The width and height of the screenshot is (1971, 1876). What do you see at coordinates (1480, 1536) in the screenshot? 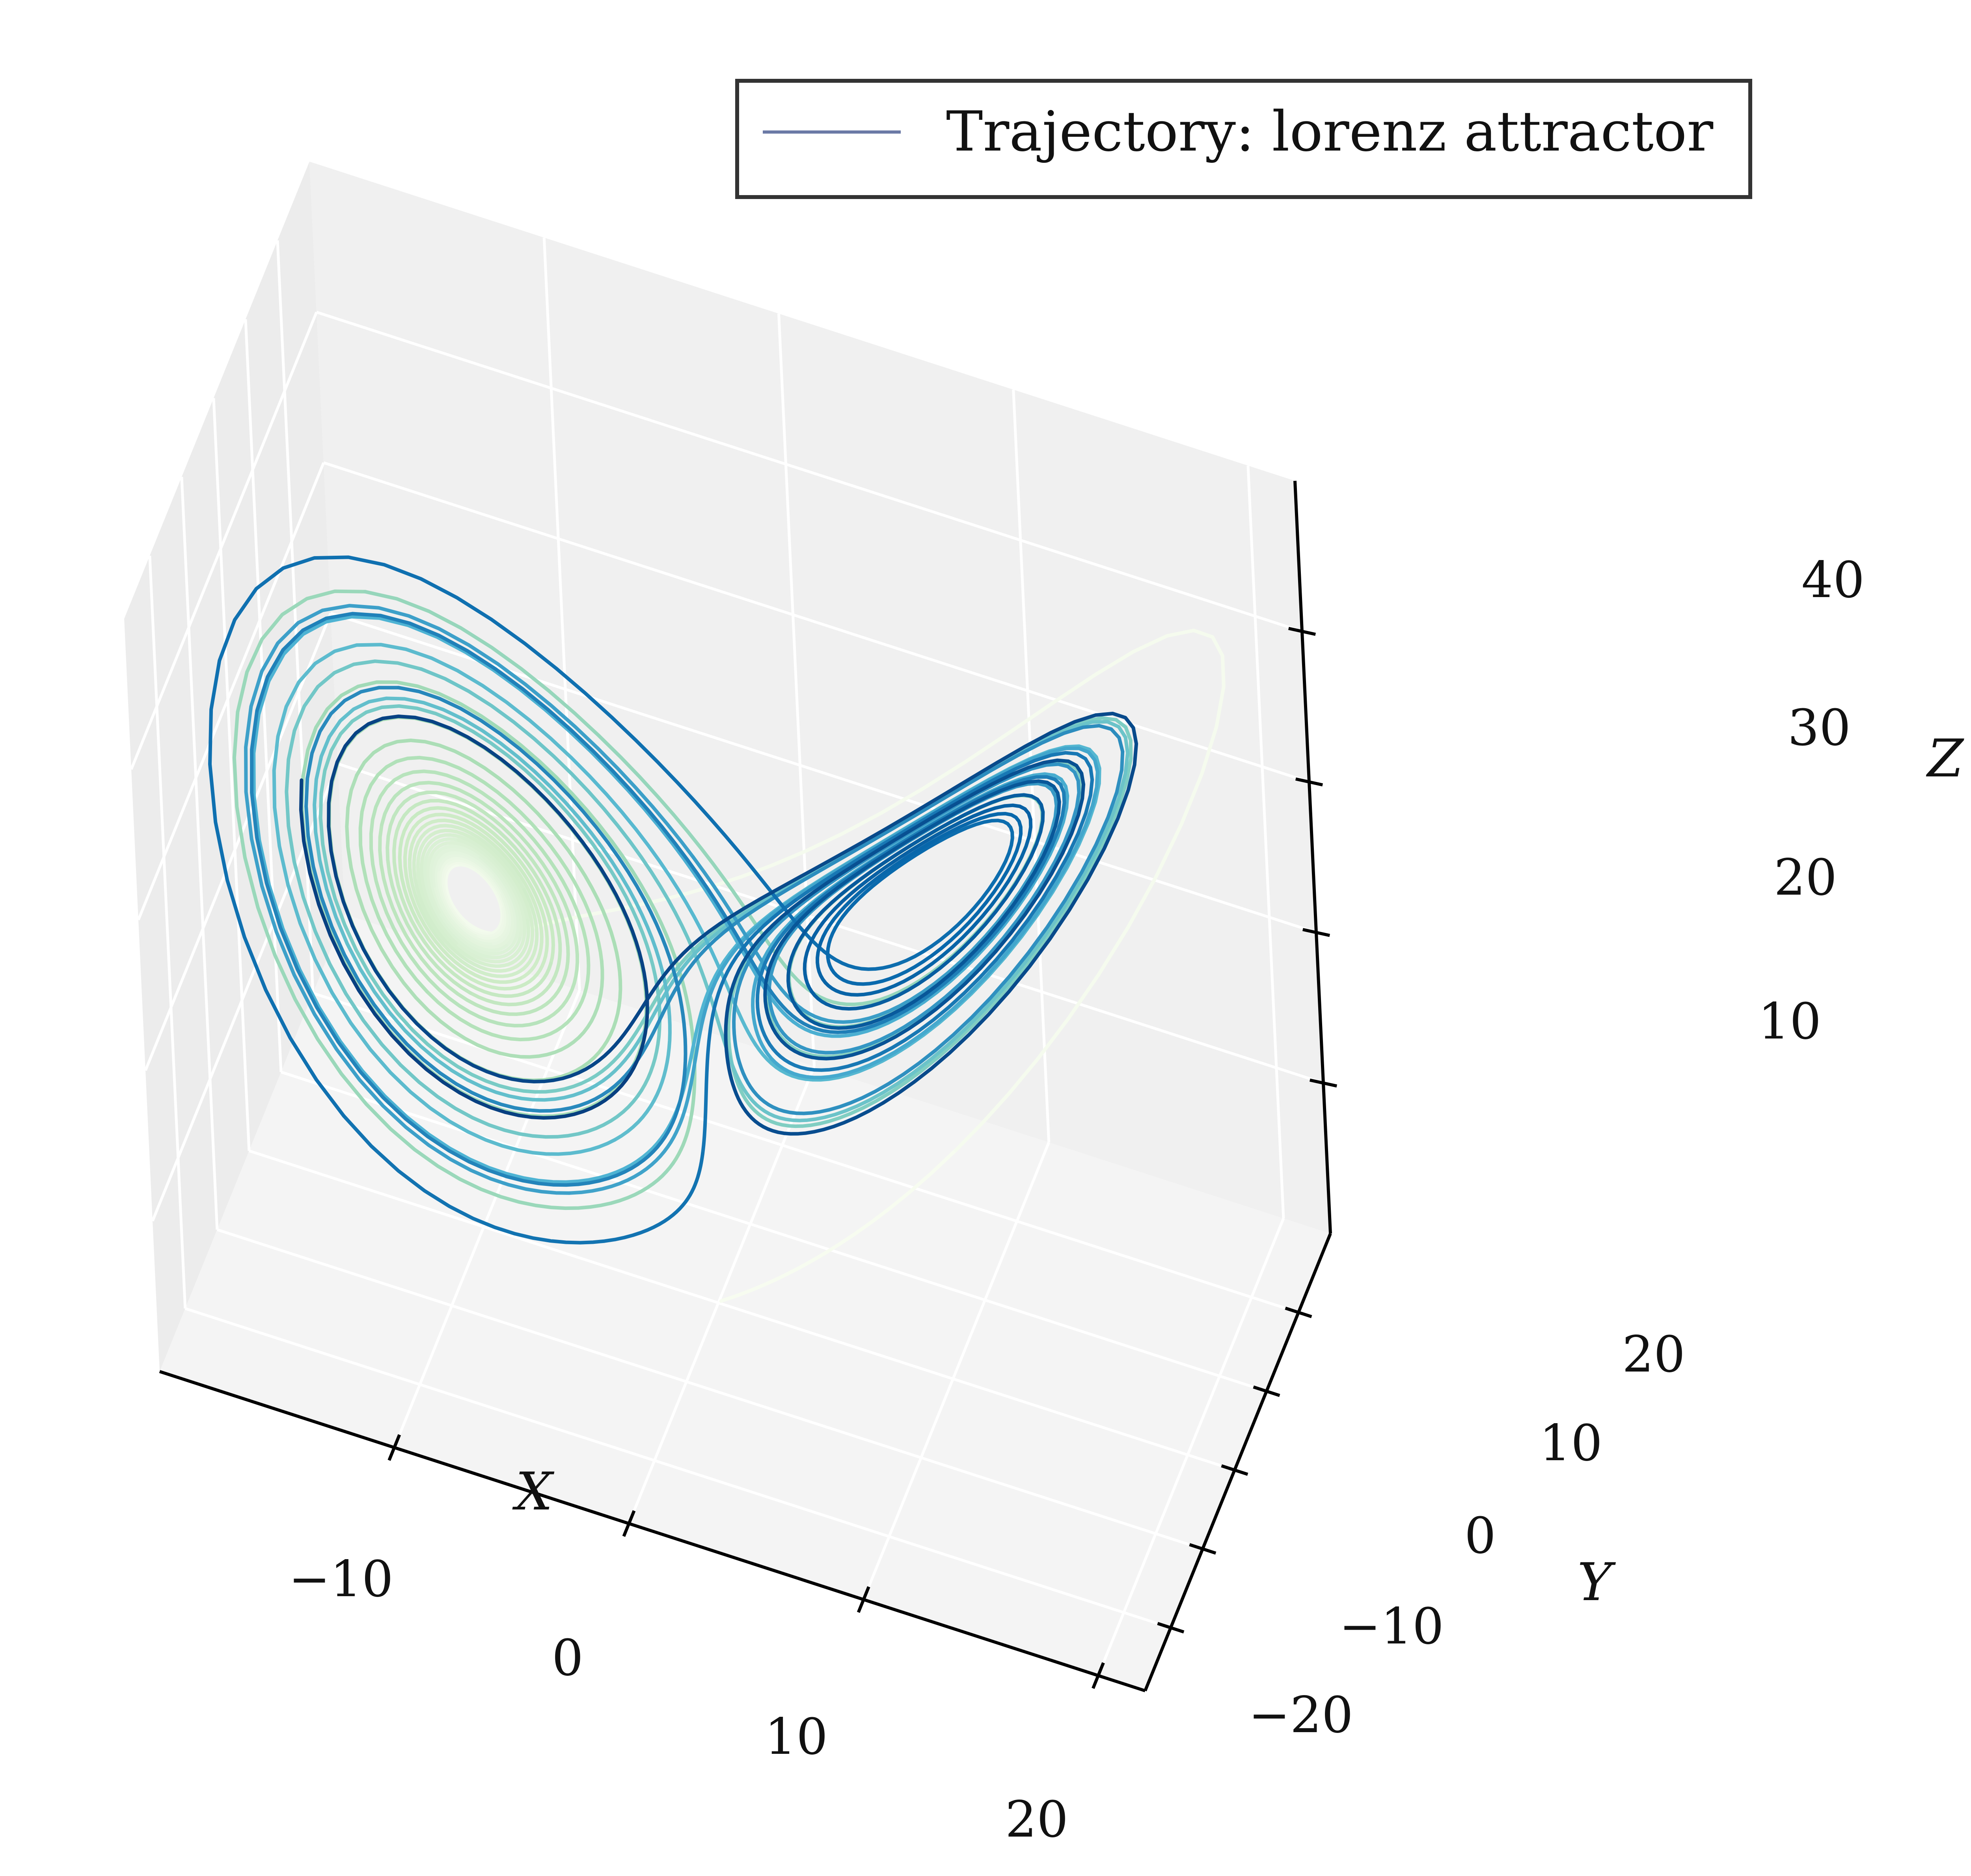
I see `y-tick-label-2: 0` at bounding box center [1480, 1536].